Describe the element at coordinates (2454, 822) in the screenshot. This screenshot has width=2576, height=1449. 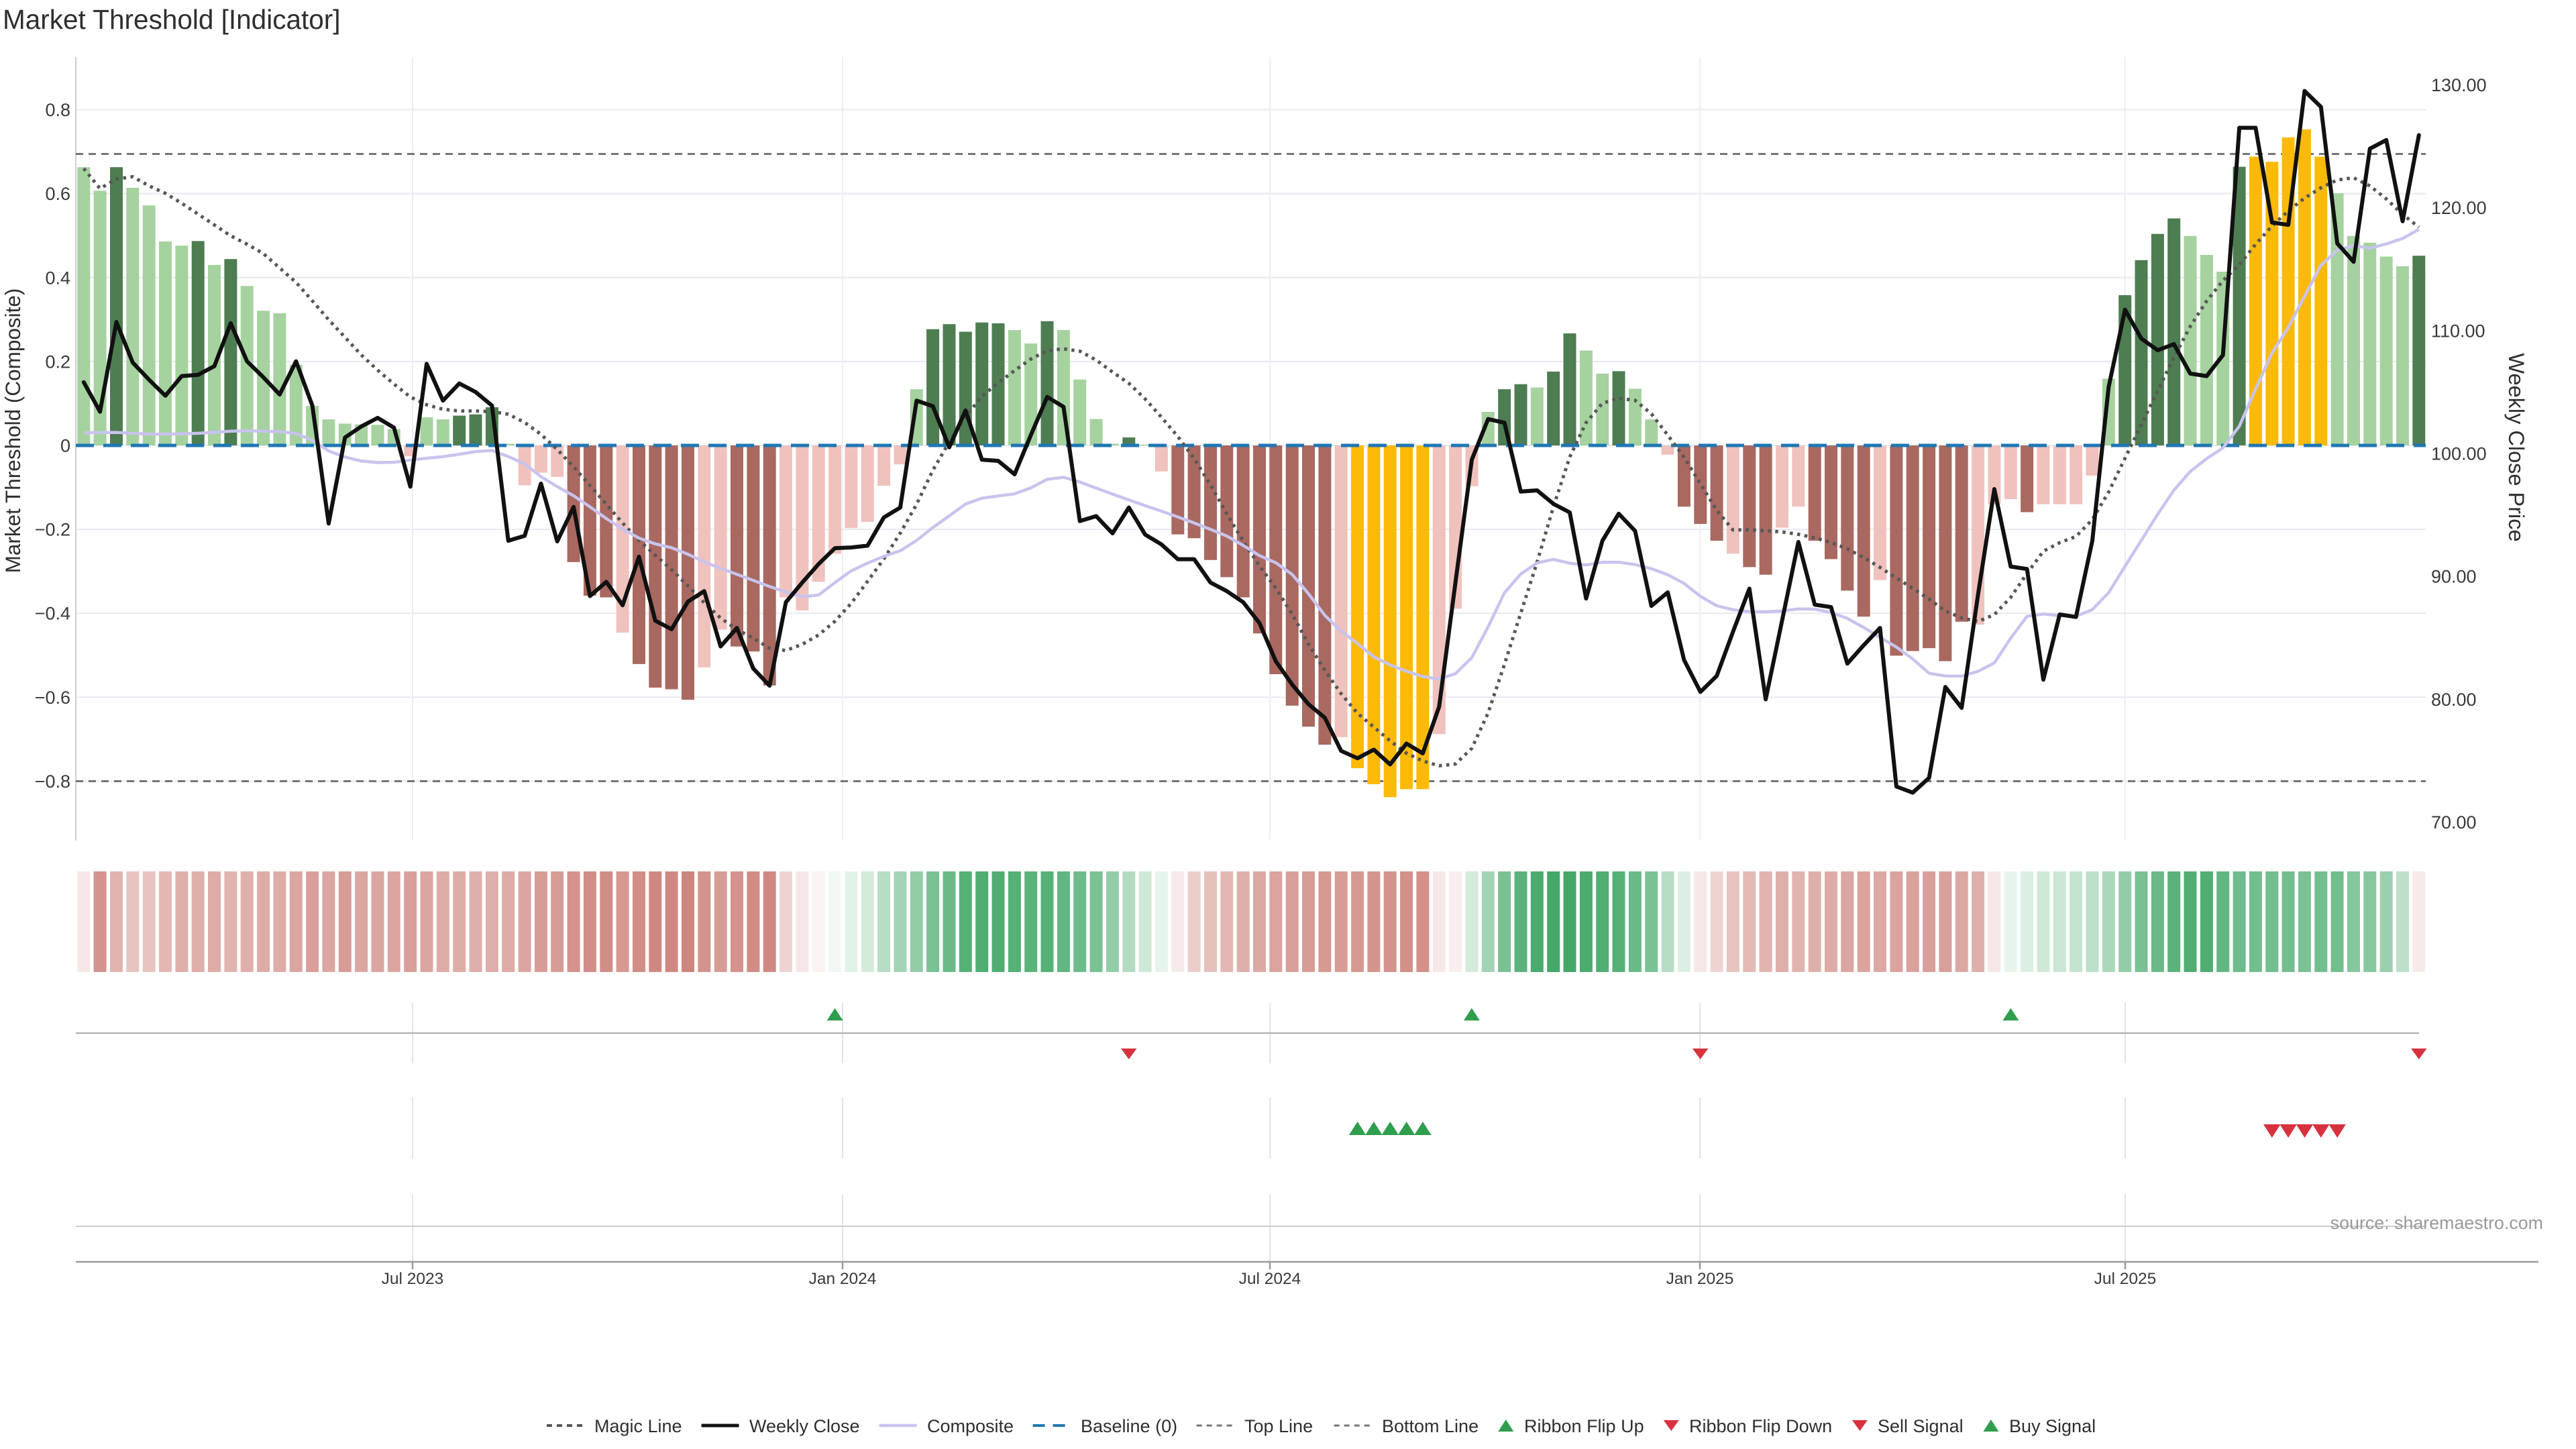
I see `svg-text: 70.00` at that location.